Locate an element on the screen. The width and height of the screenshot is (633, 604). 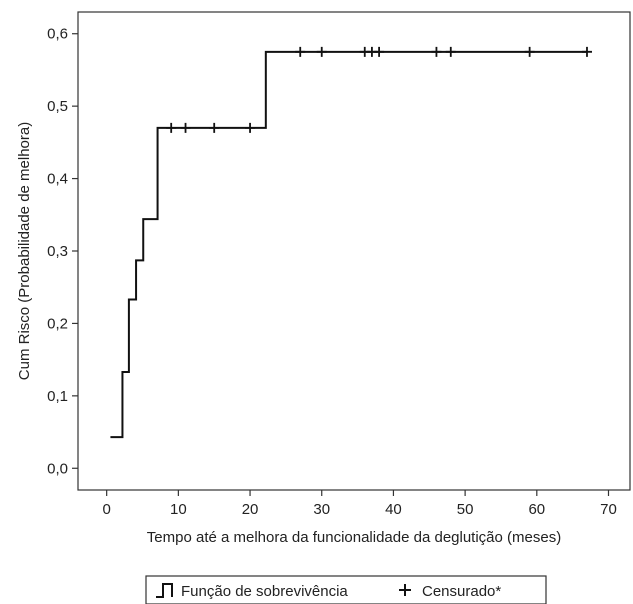
y-tick-label: 0,4 is located at coordinates (57, 179).